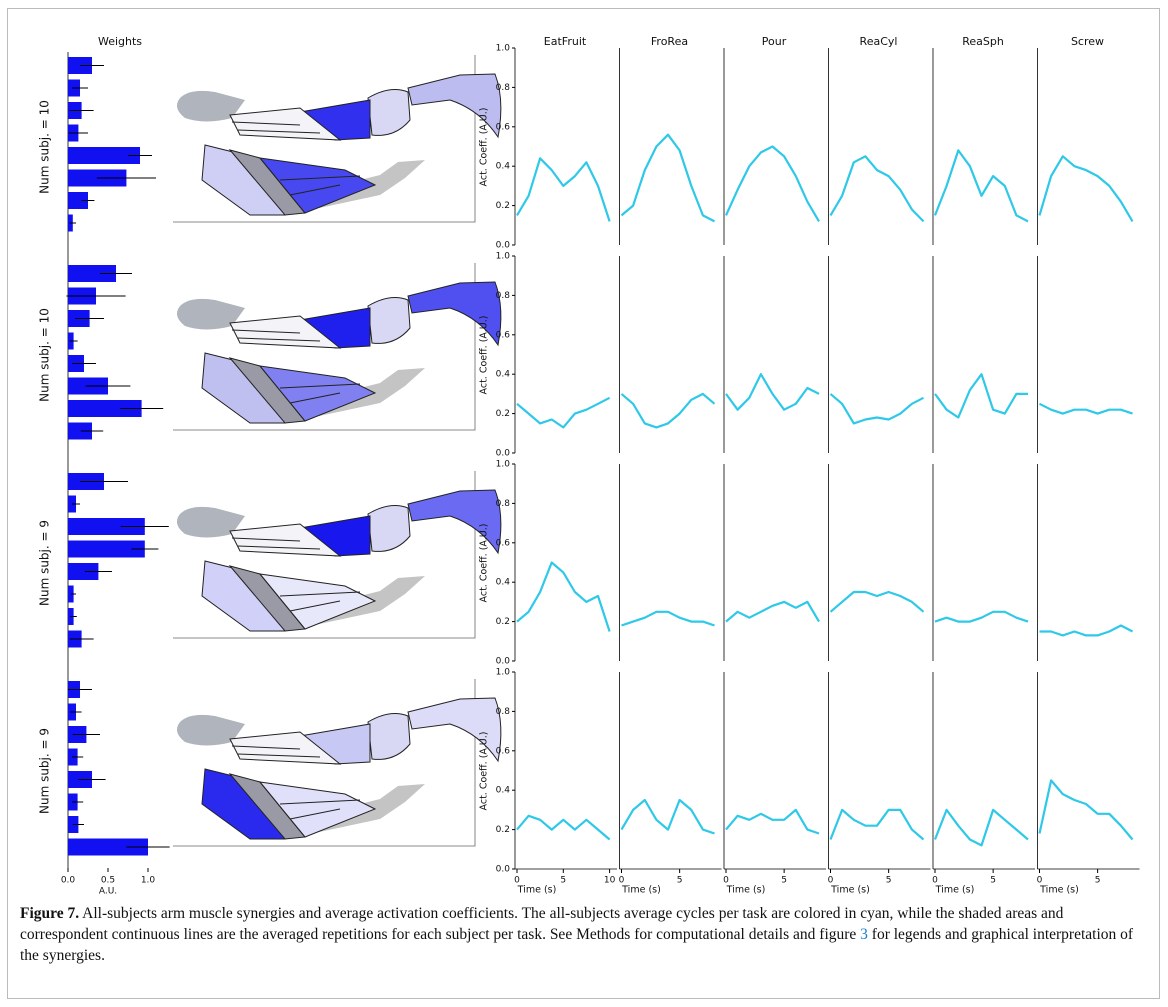 Image resolution: width=1168 pixels, height=1007 pixels. What do you see at coordinates (120, 41) in the screenshot?
I see `weights-title: Weights` at bounding box center [120, 41].